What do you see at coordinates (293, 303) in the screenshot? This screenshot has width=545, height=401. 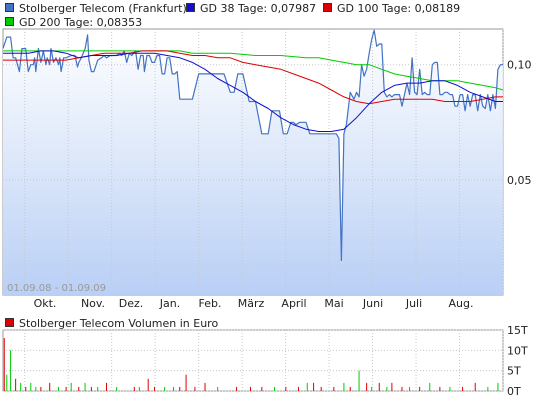 I see `price-x-tick-label: April` at bounding box center [293, 303].